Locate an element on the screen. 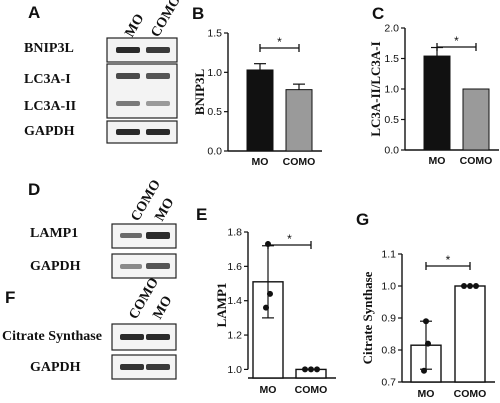 This screenshot has width=500, height=403. blot-panel-d: COMO MO LAMP1 GAPDH is located at coordinates (104, 228).